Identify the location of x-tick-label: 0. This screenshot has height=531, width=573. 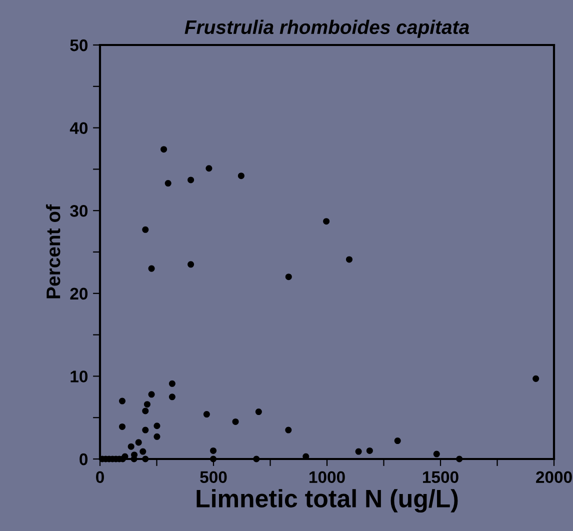
(100, 477).